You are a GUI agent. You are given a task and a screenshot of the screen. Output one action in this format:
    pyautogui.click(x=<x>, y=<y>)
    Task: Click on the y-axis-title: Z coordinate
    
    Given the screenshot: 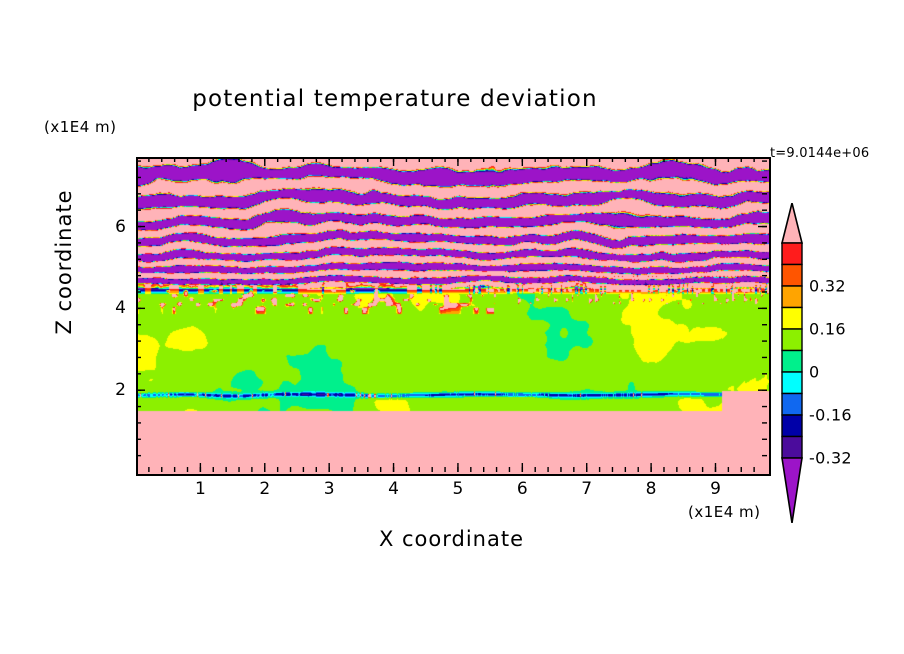 What is the action you would take?
    pyautogui.click(x=64, y=262)
    